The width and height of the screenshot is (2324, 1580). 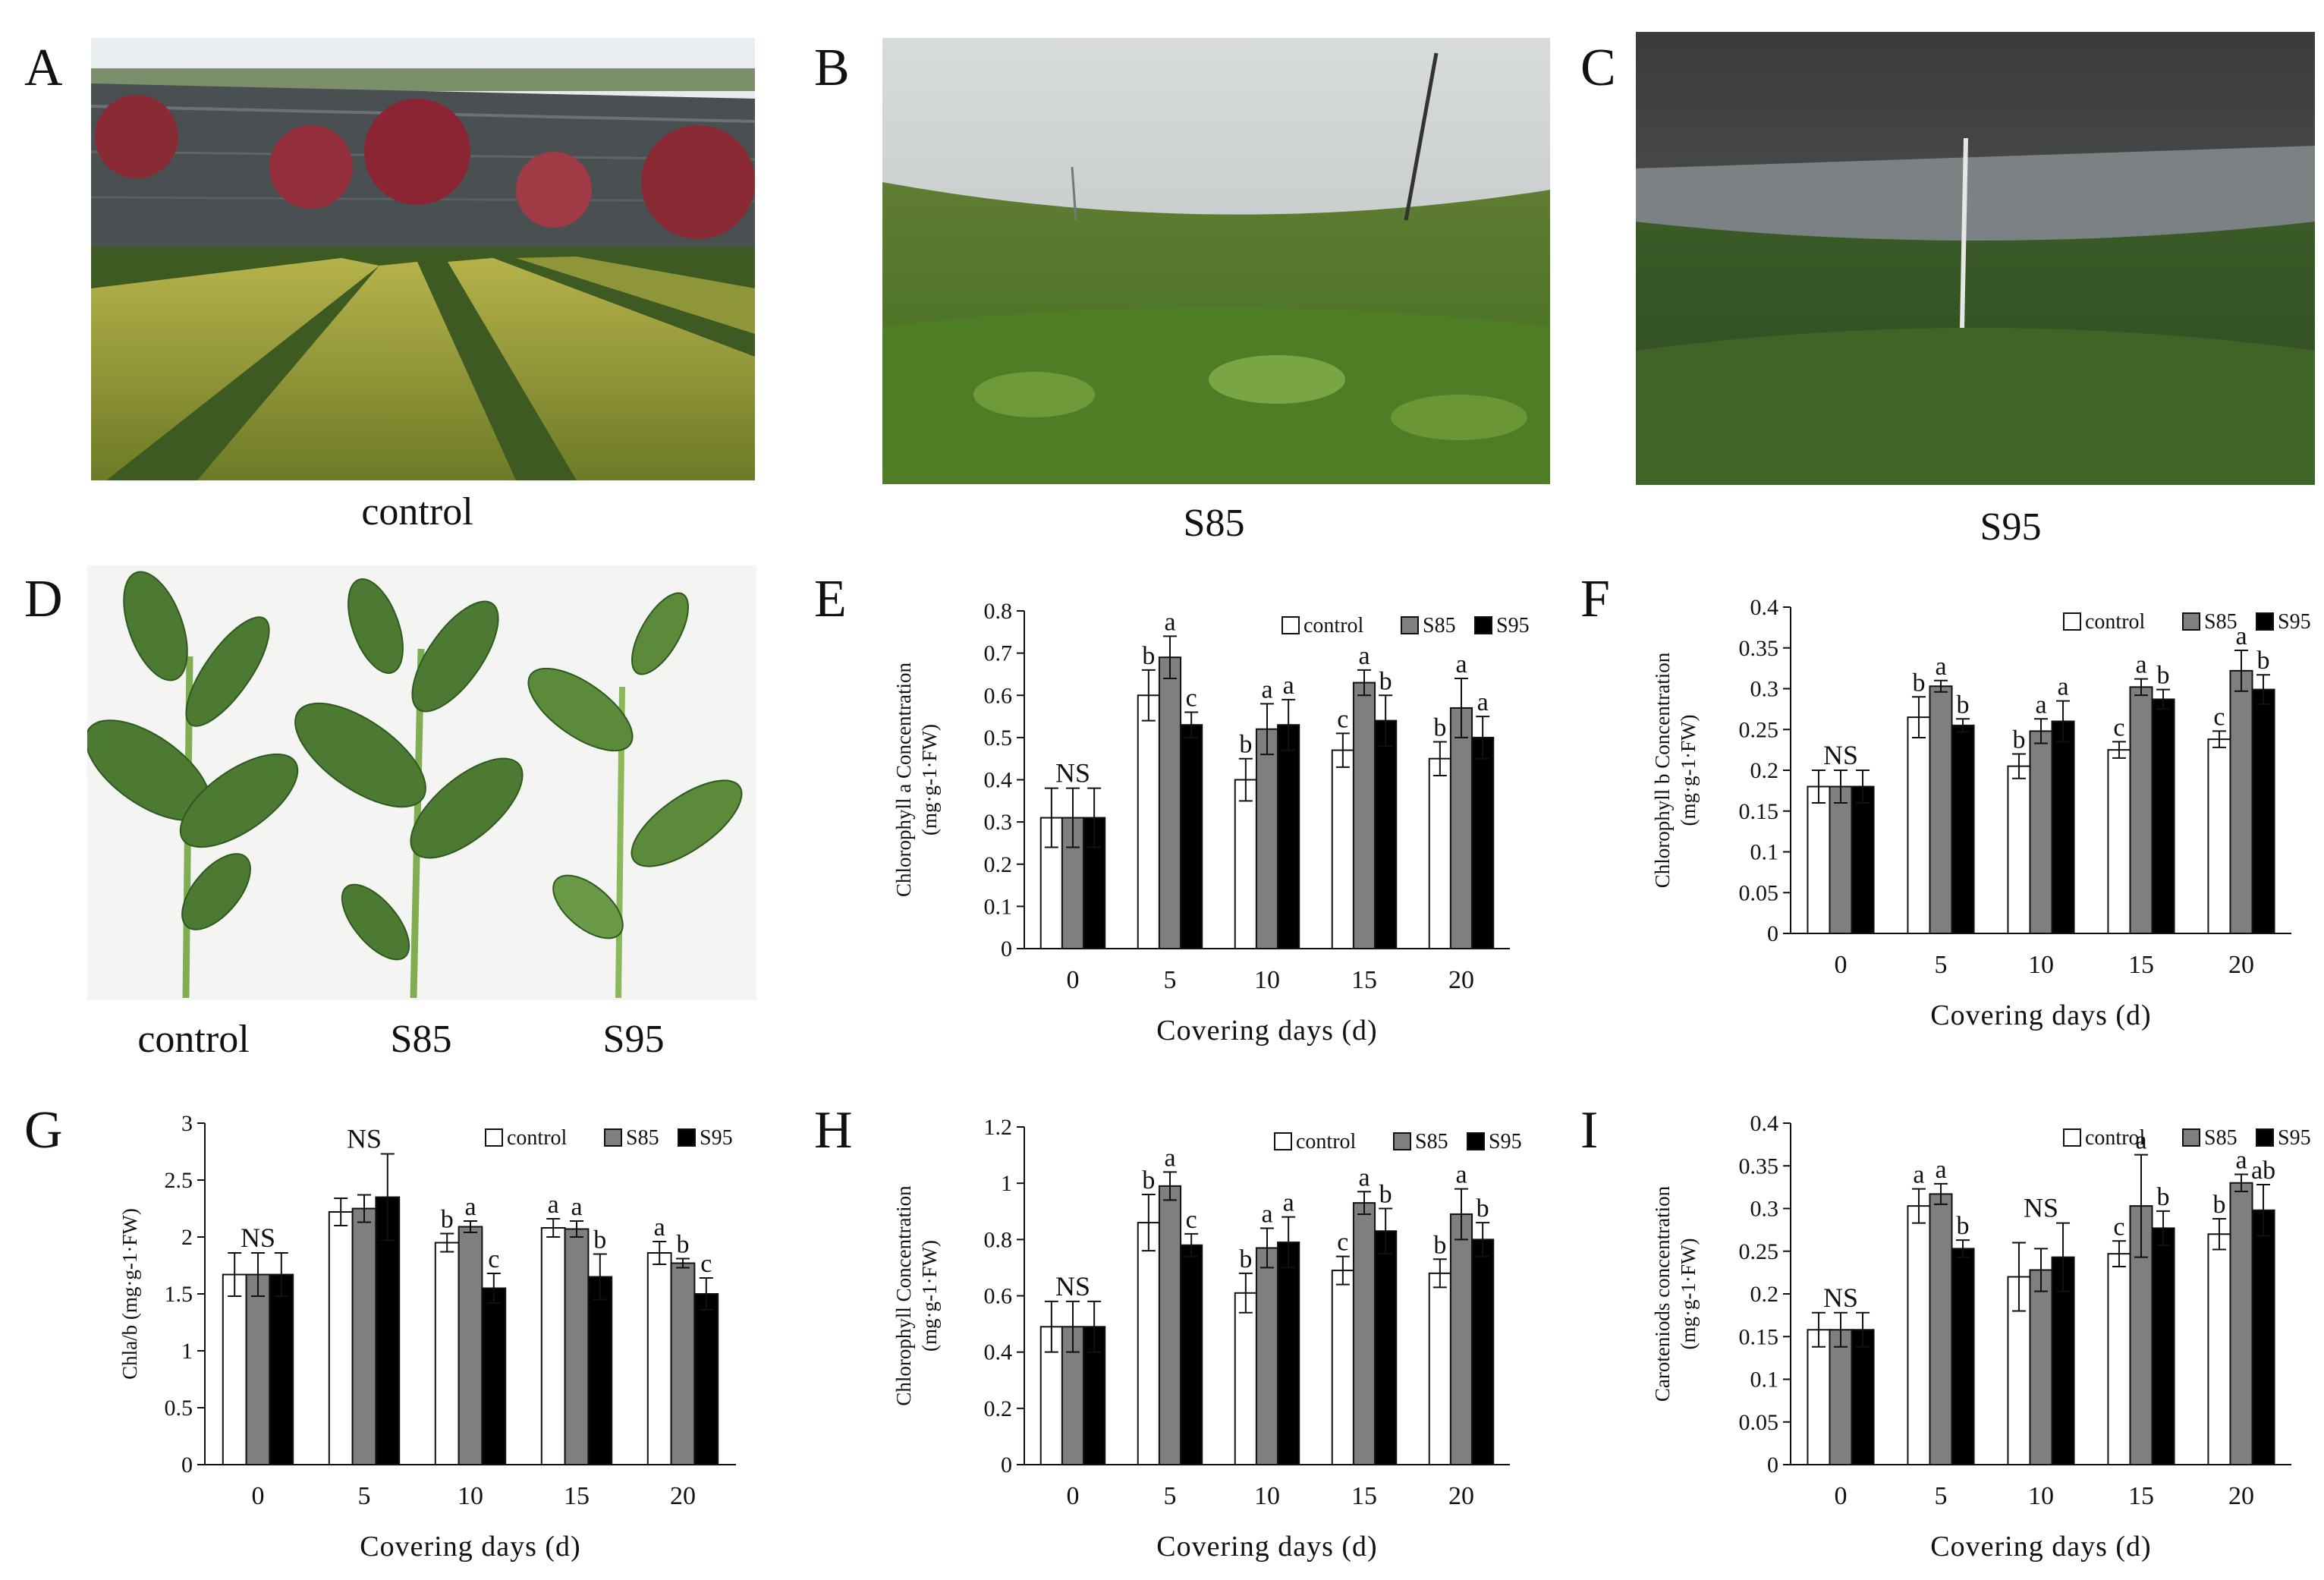 What do you see at coordinates (1941, 1496) in the screenshot?
I see `x-tick-label: 5` at bounding box center [1941, 1496].